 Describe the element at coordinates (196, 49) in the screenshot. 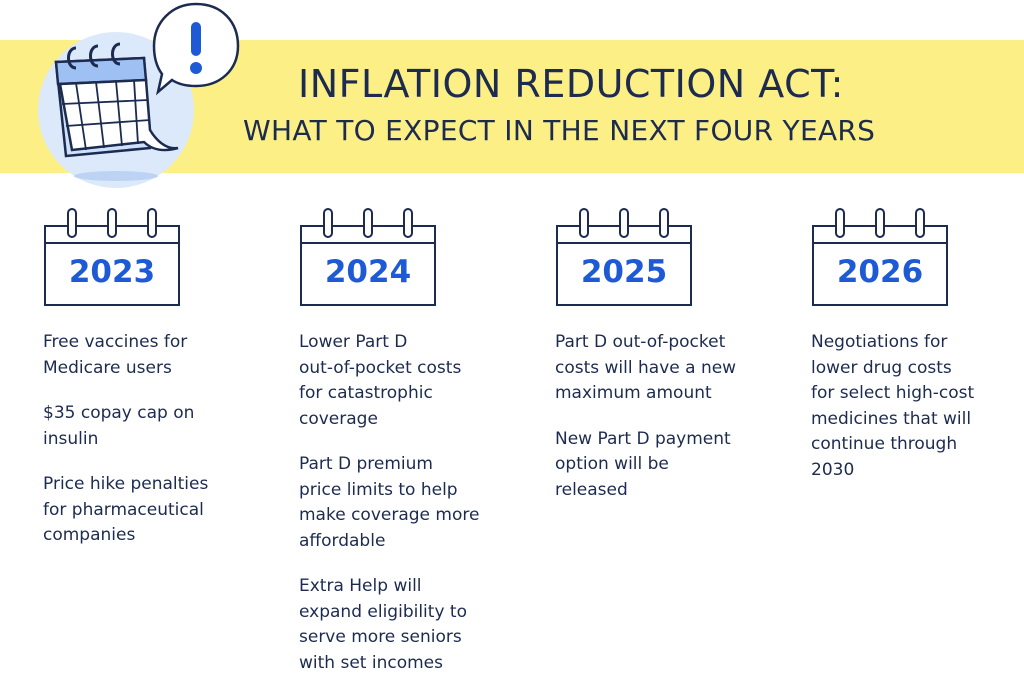

I see `exclamation-icon` at that location.